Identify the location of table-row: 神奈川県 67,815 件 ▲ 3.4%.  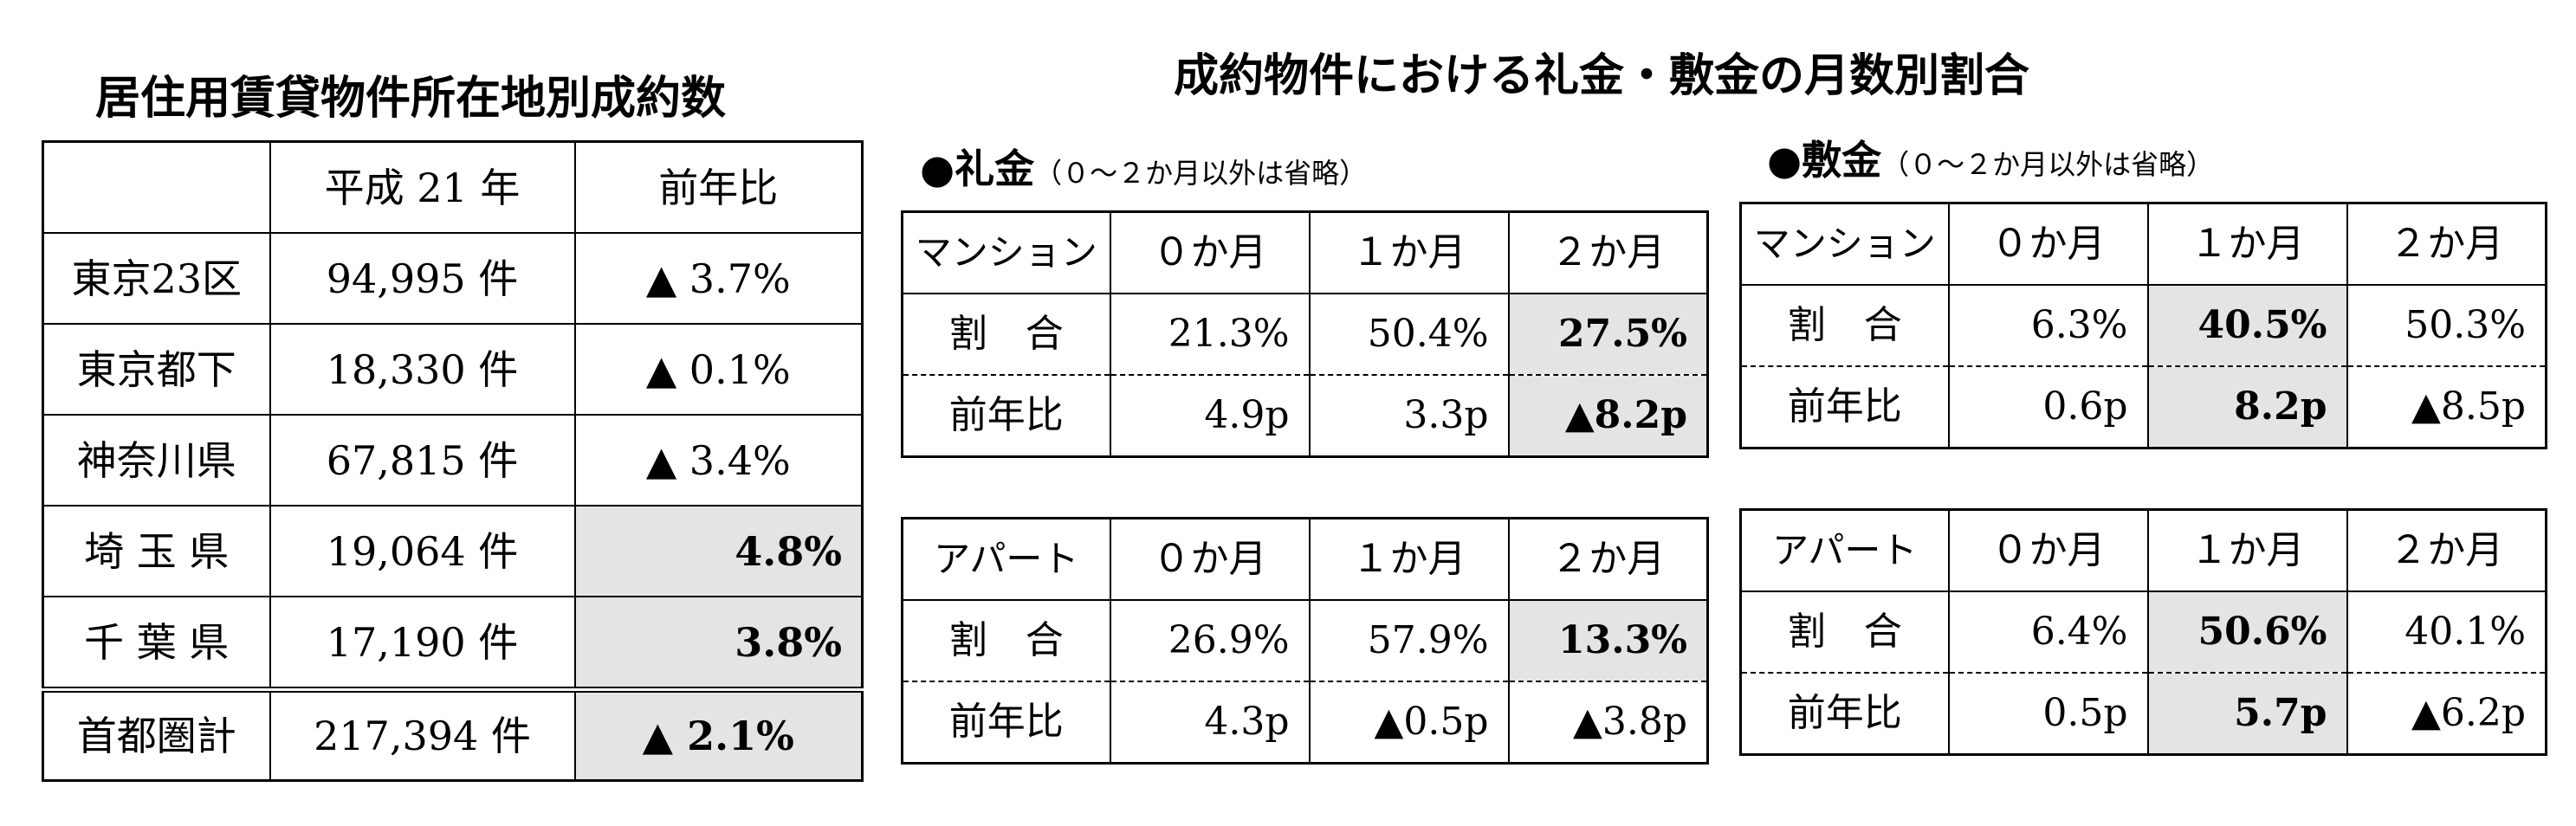
(453, 461).